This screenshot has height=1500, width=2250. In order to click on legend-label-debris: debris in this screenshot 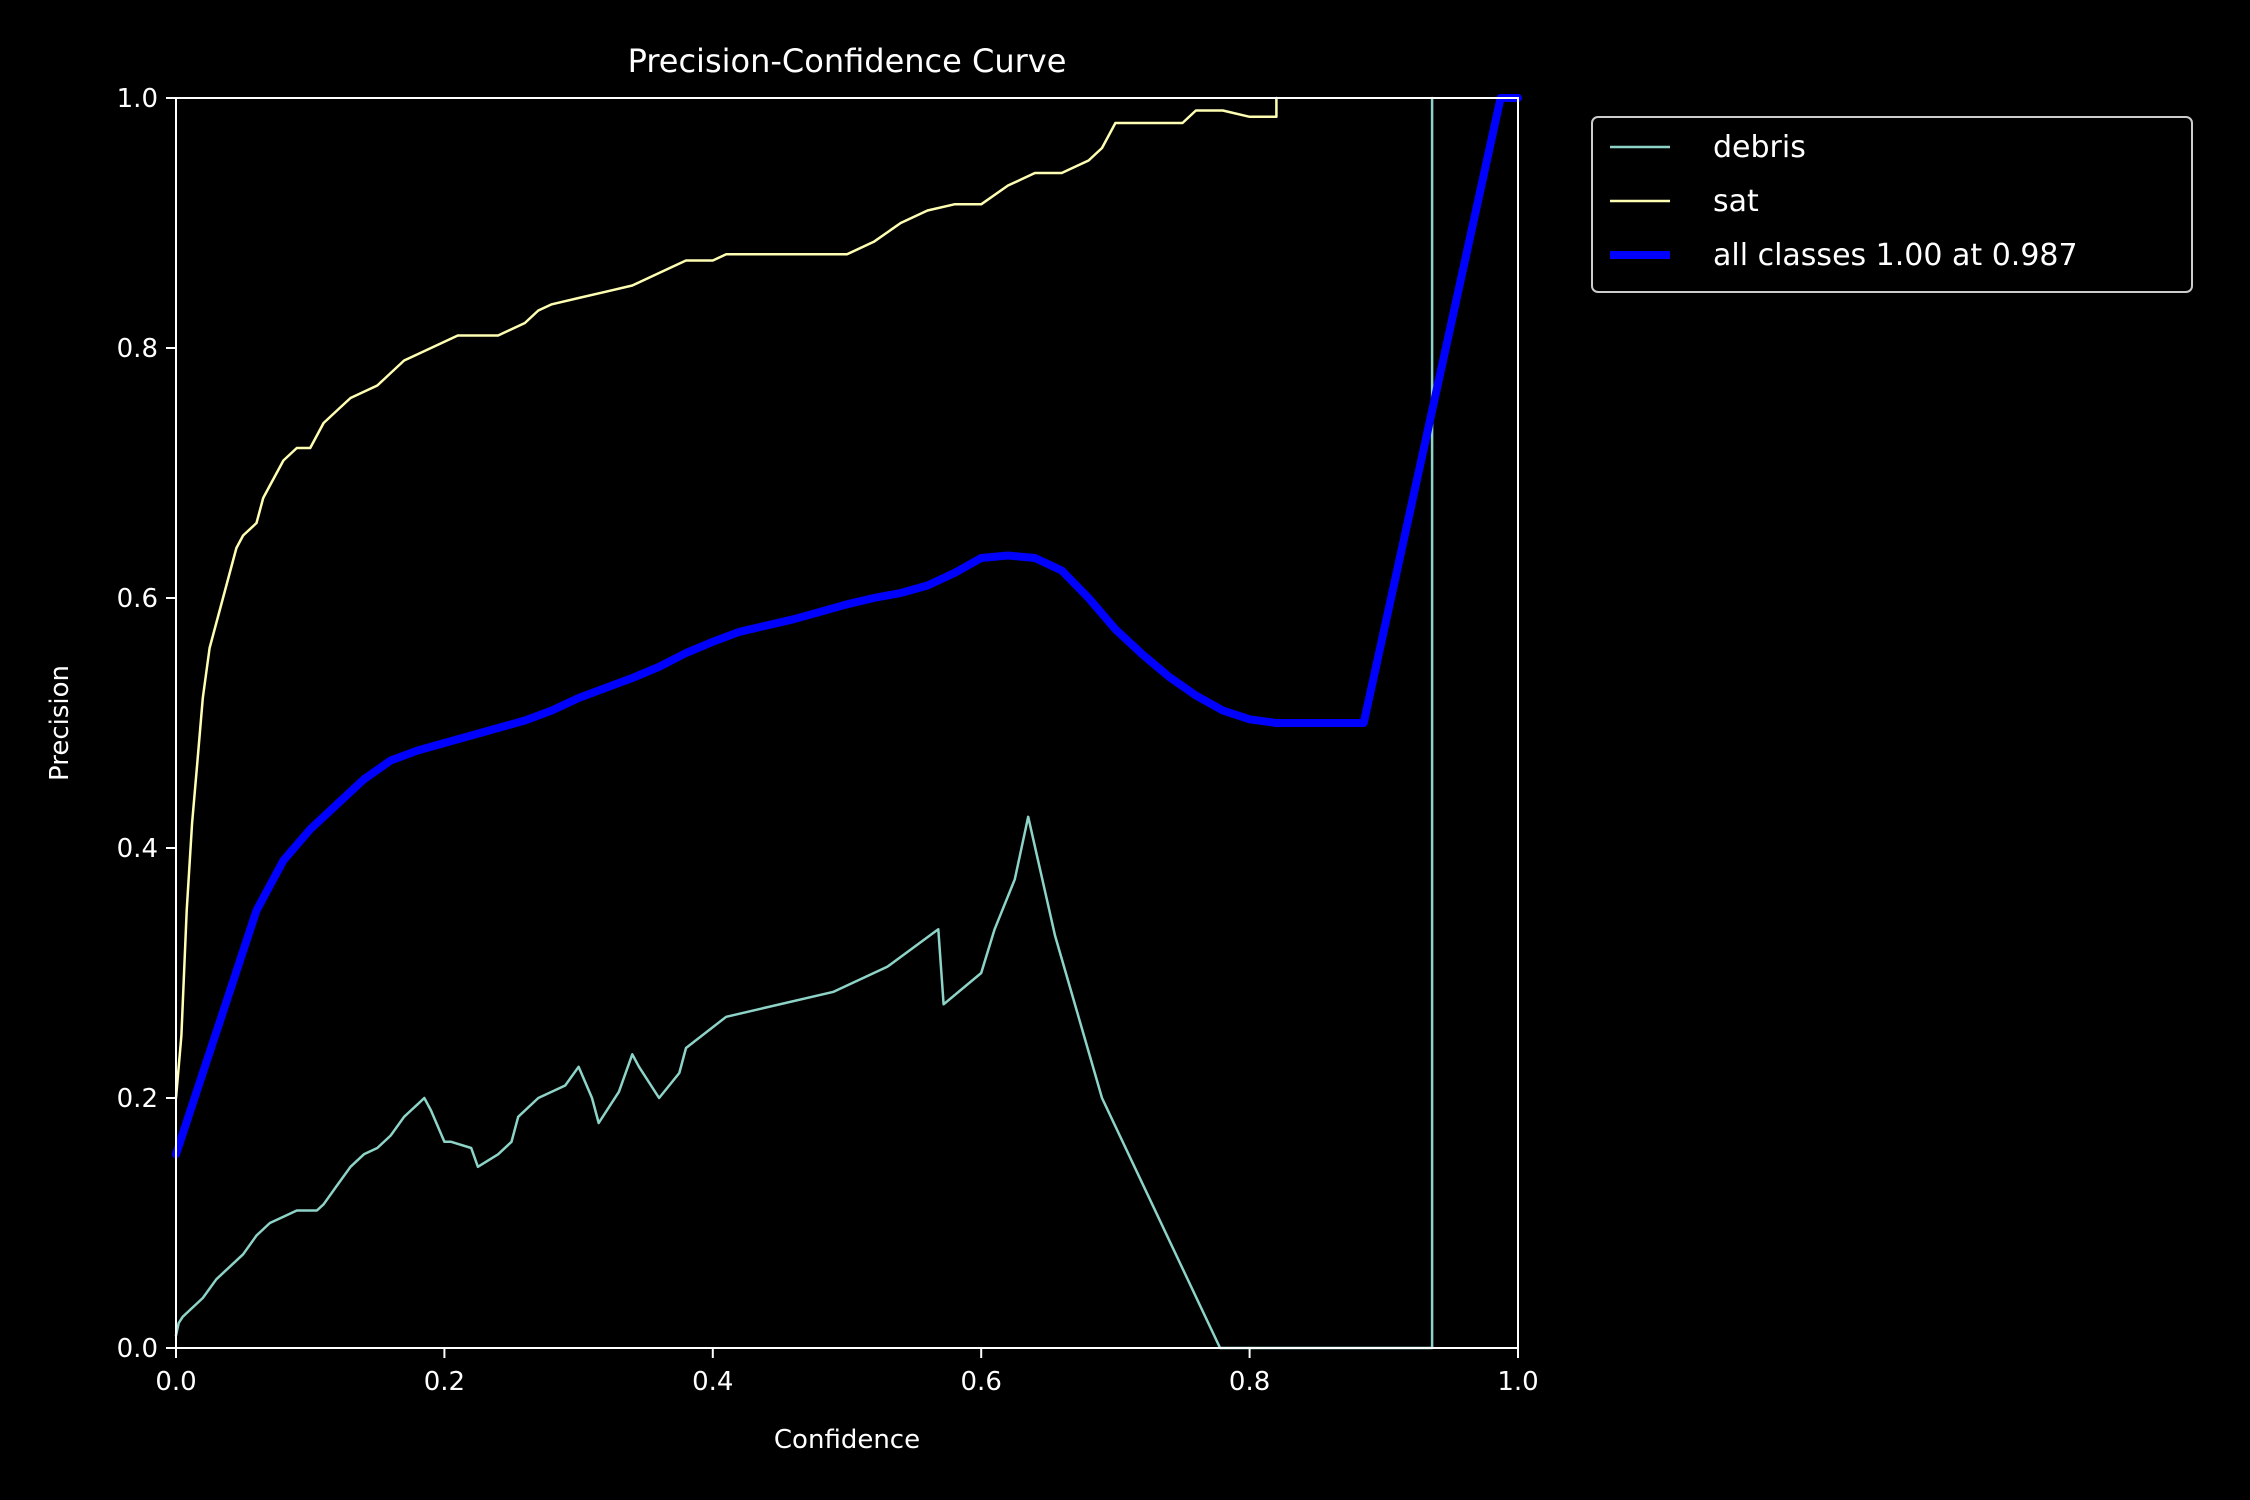, I will do `click(1759, 147)`.